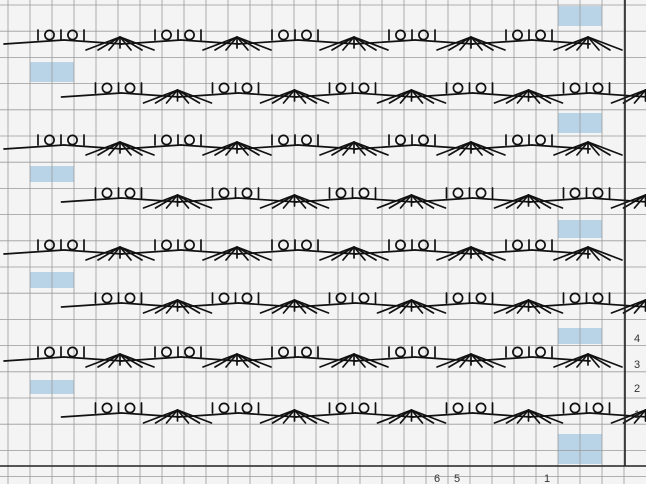 The height and width of the screenshot is (484, 646). What do you see at coordinates (437, 478) in the screenshot?
I see `column-number-6: 6` at bounding box center [437, 478].